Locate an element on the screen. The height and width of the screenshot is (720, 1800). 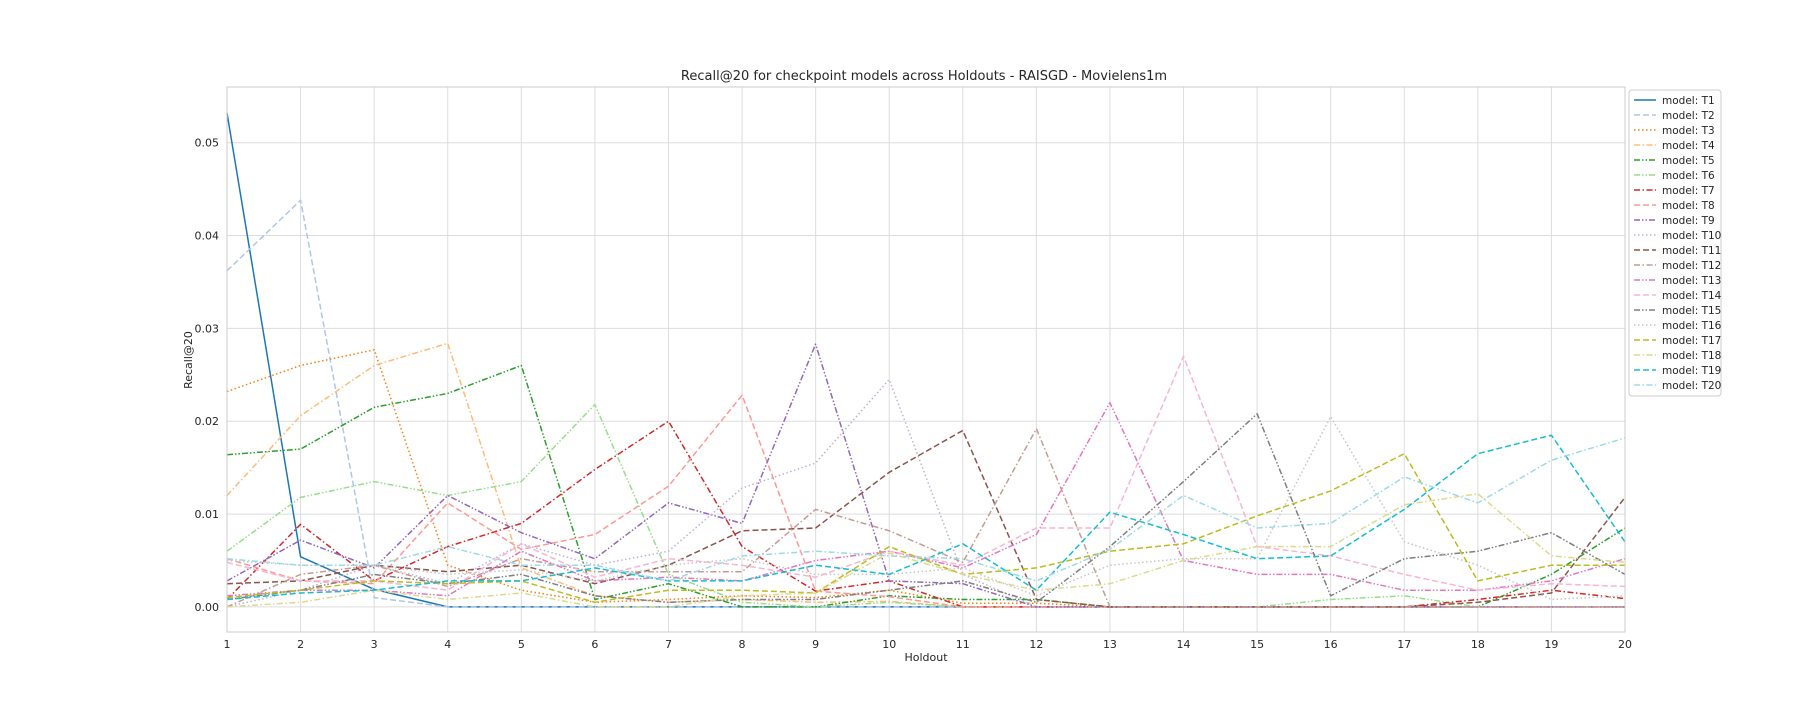
y-axis-label: Recall@20 is located at coordinates (188, 360).